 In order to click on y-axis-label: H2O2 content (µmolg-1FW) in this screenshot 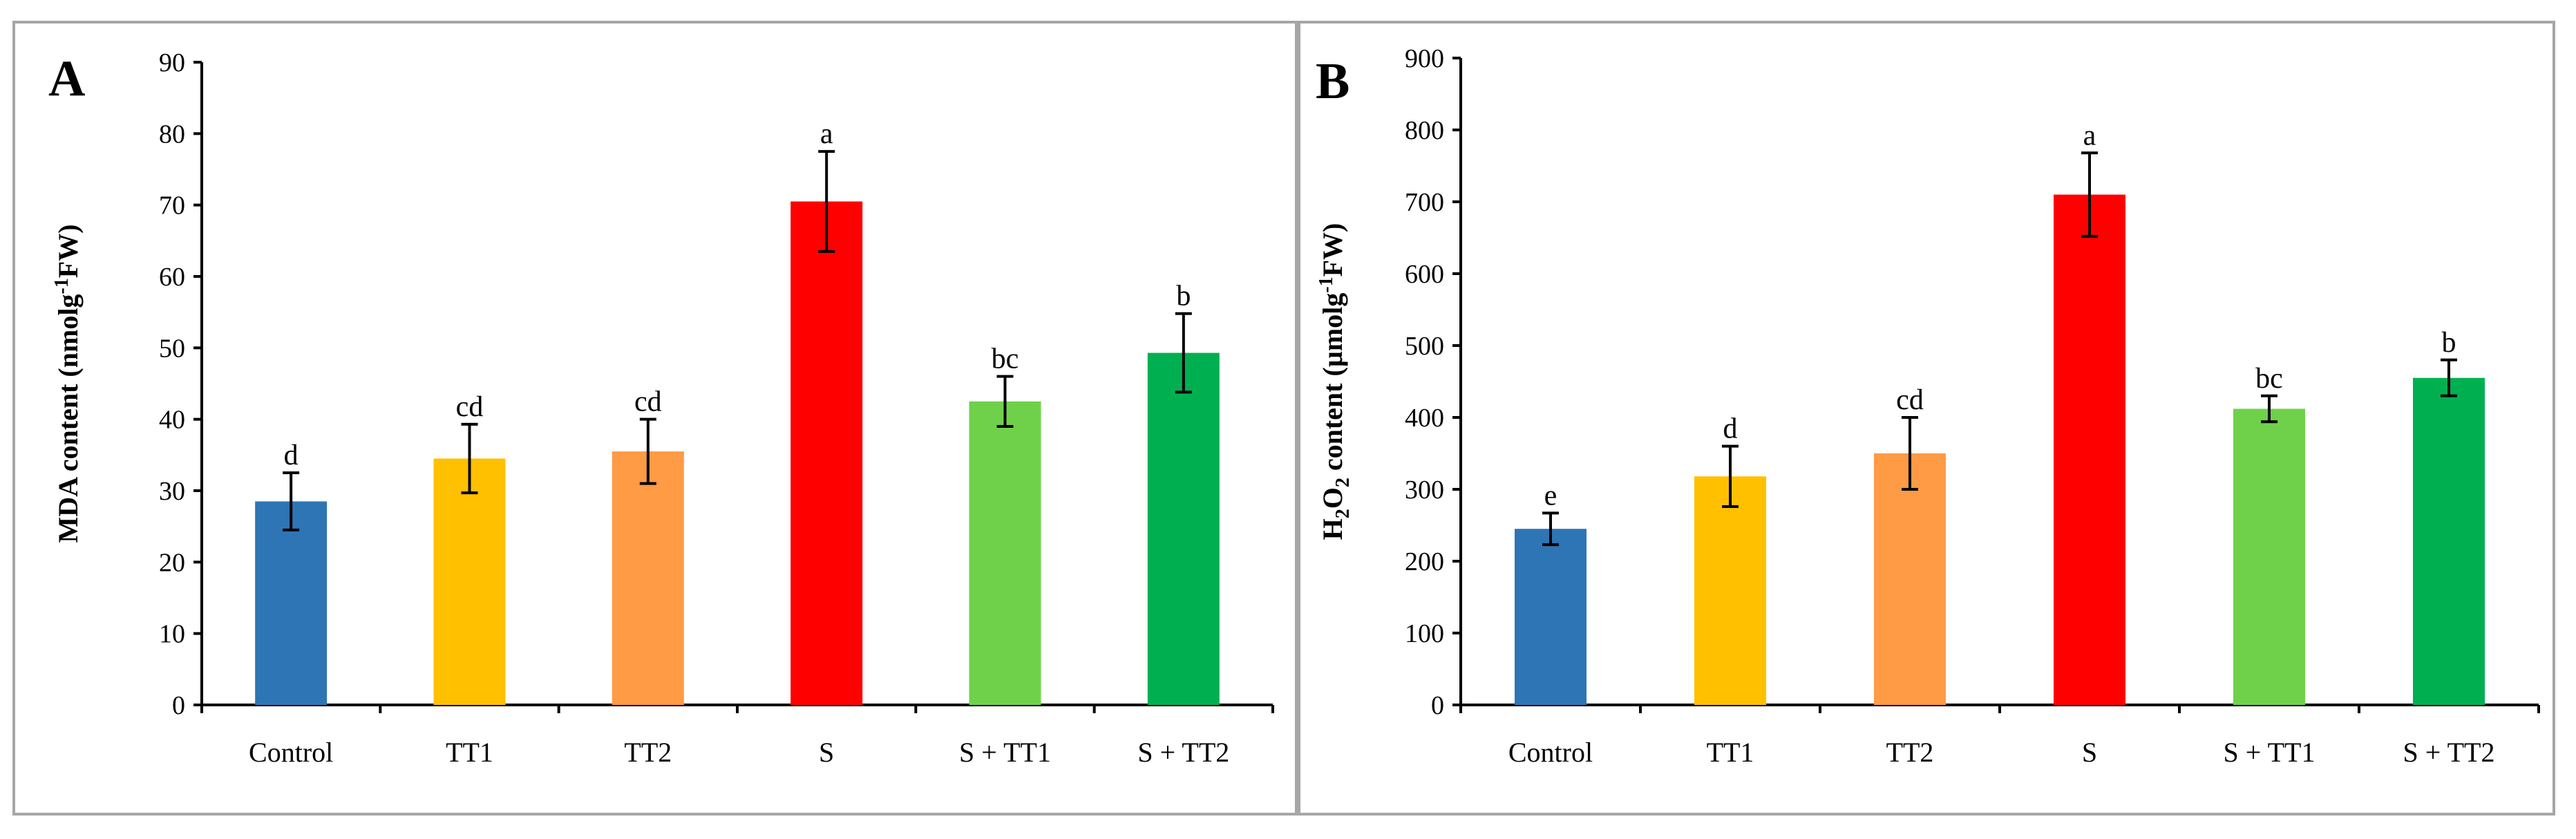, I will do `click(1335, 381)`.